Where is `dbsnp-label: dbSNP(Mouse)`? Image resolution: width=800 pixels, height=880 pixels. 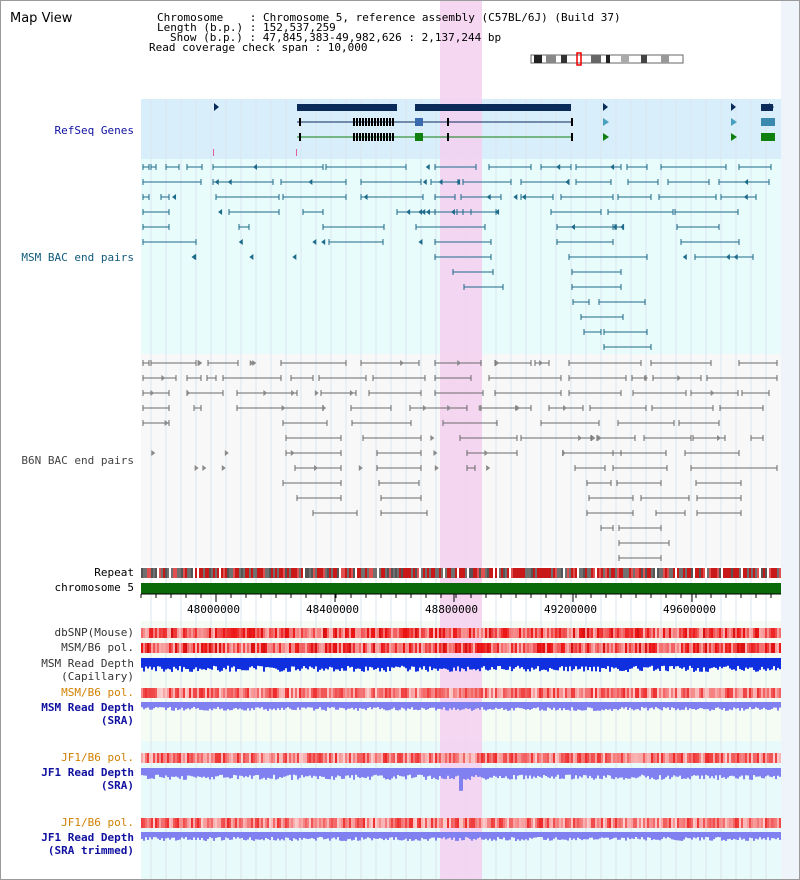 dbsnp-label: dbSNP(Mouse) is located at coordinates (94, 632).